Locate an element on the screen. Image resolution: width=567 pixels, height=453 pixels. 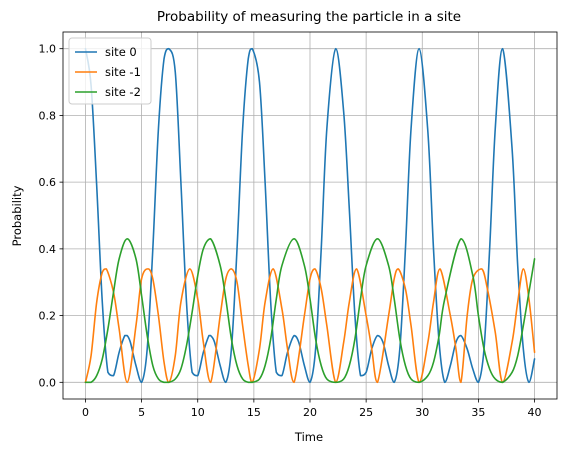
y-tick-label: 1.0 is located at coordinates (48, 49).